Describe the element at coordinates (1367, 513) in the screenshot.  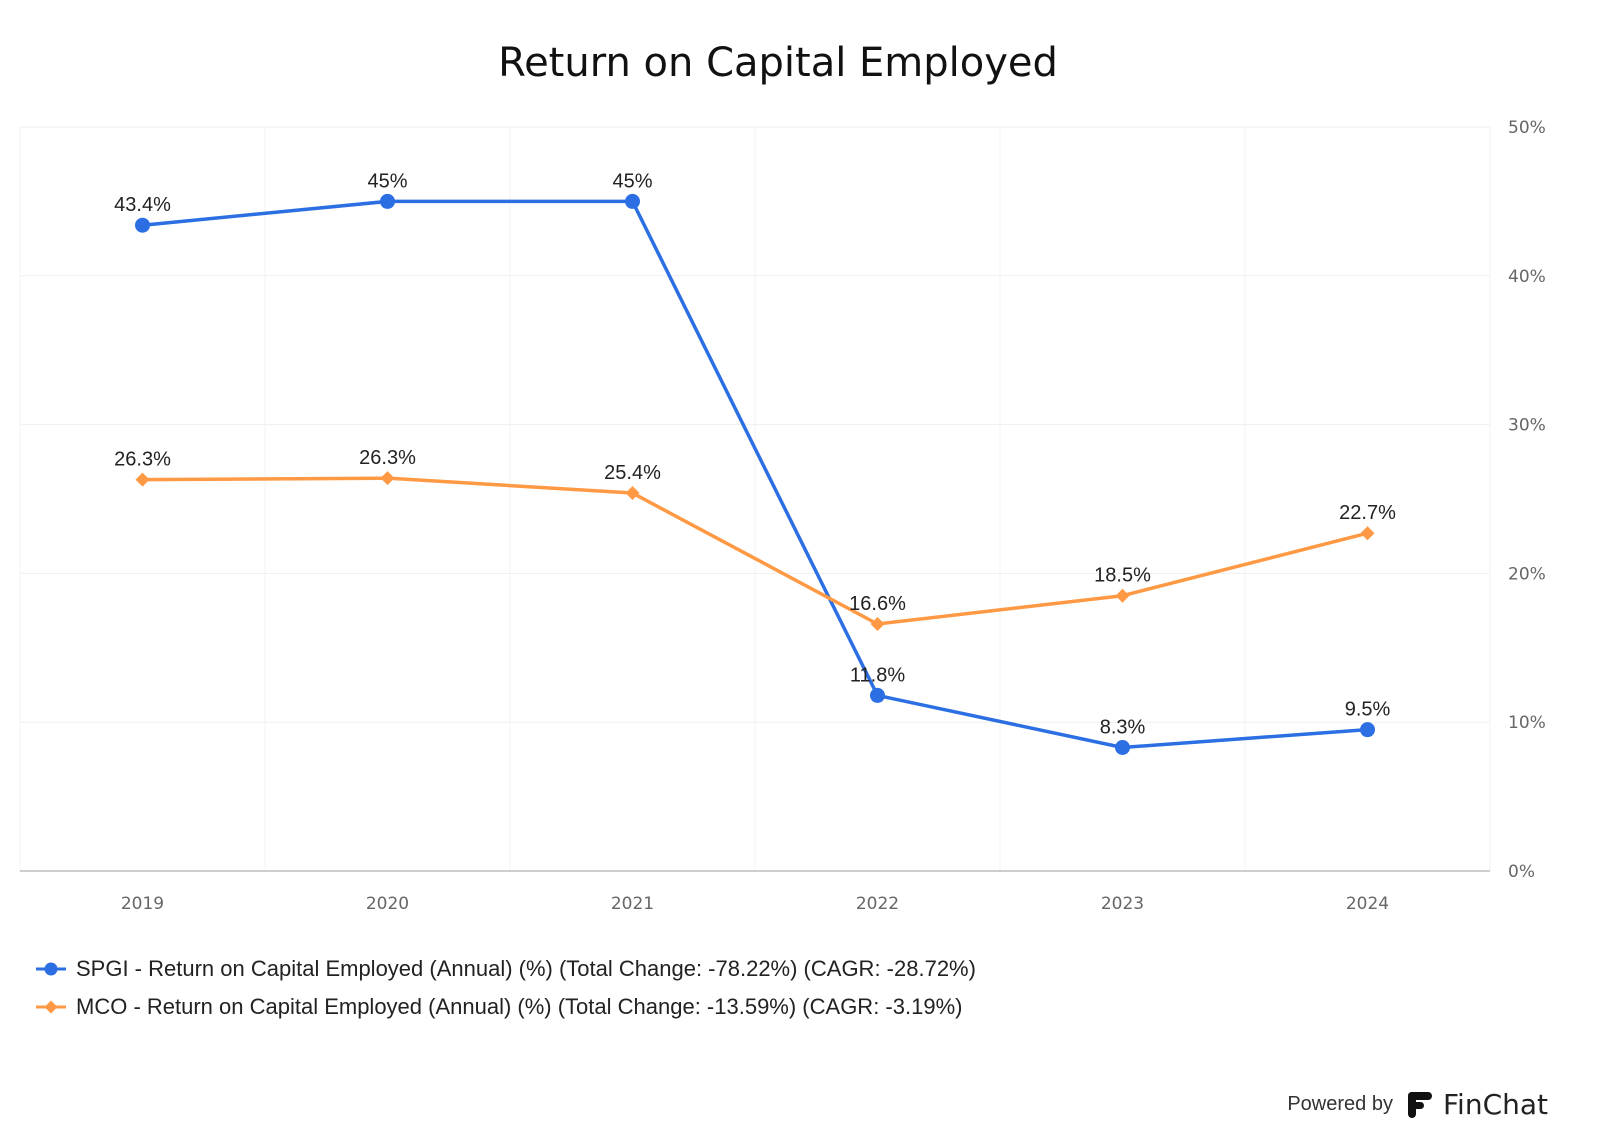
I see `data-label: 22.7%` at that location.